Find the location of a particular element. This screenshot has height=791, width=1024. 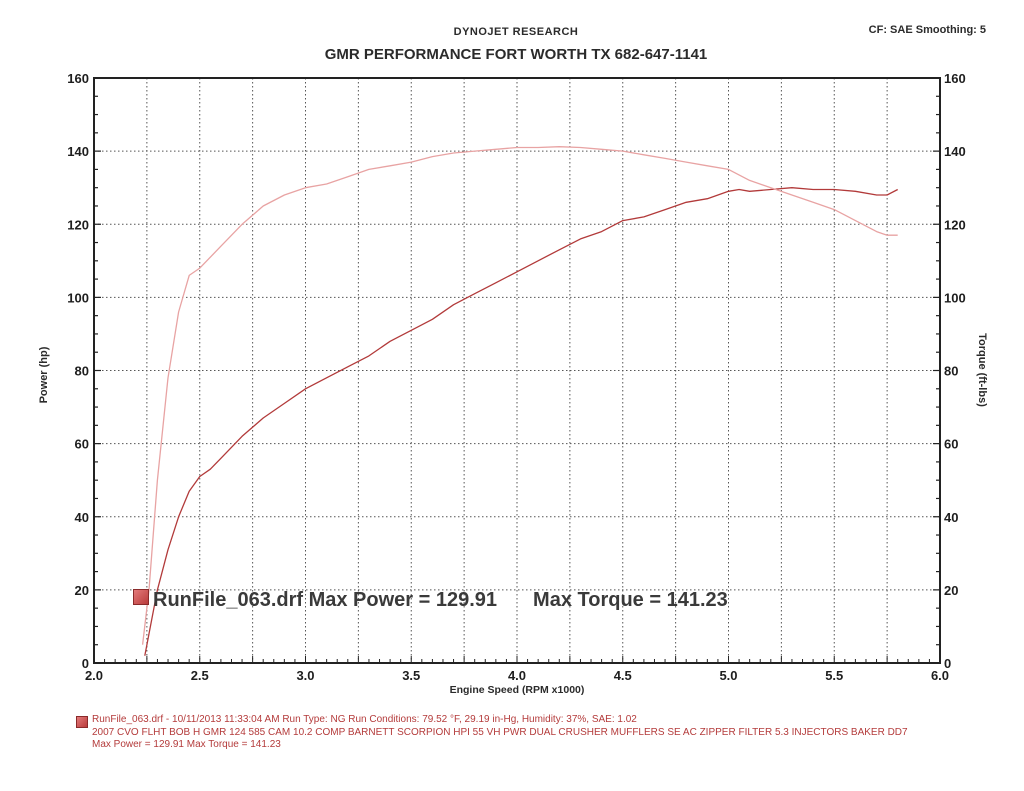

y-tick-label-right: 40 is located at coordinates (951, 517).